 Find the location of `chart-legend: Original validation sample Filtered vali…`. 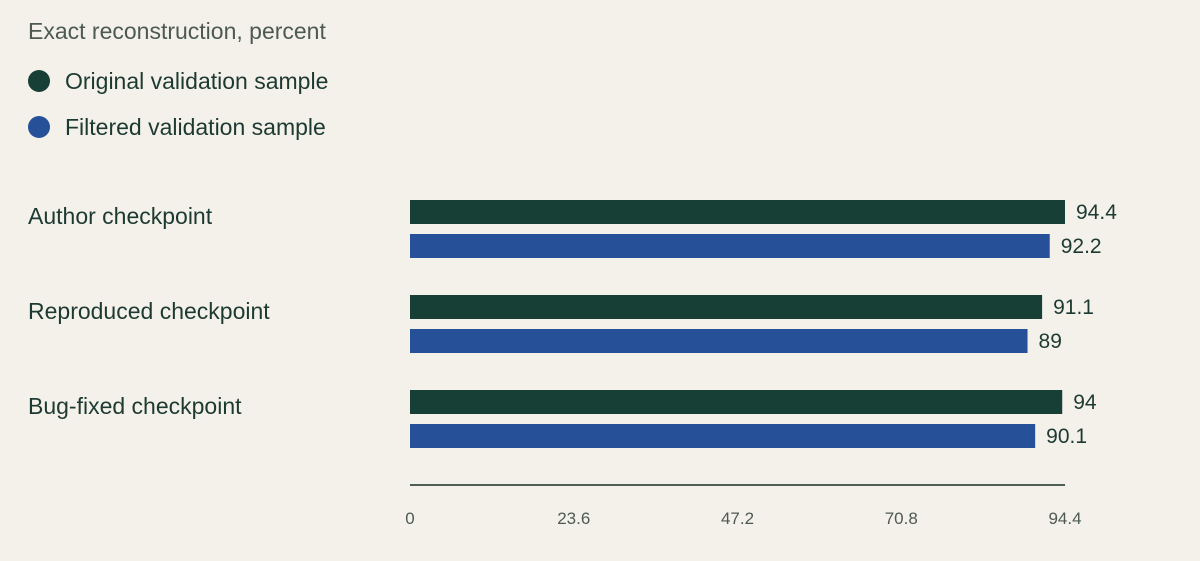

chart-legend: Original validation sample Filtered vali… is located at coordinates (178, 112).